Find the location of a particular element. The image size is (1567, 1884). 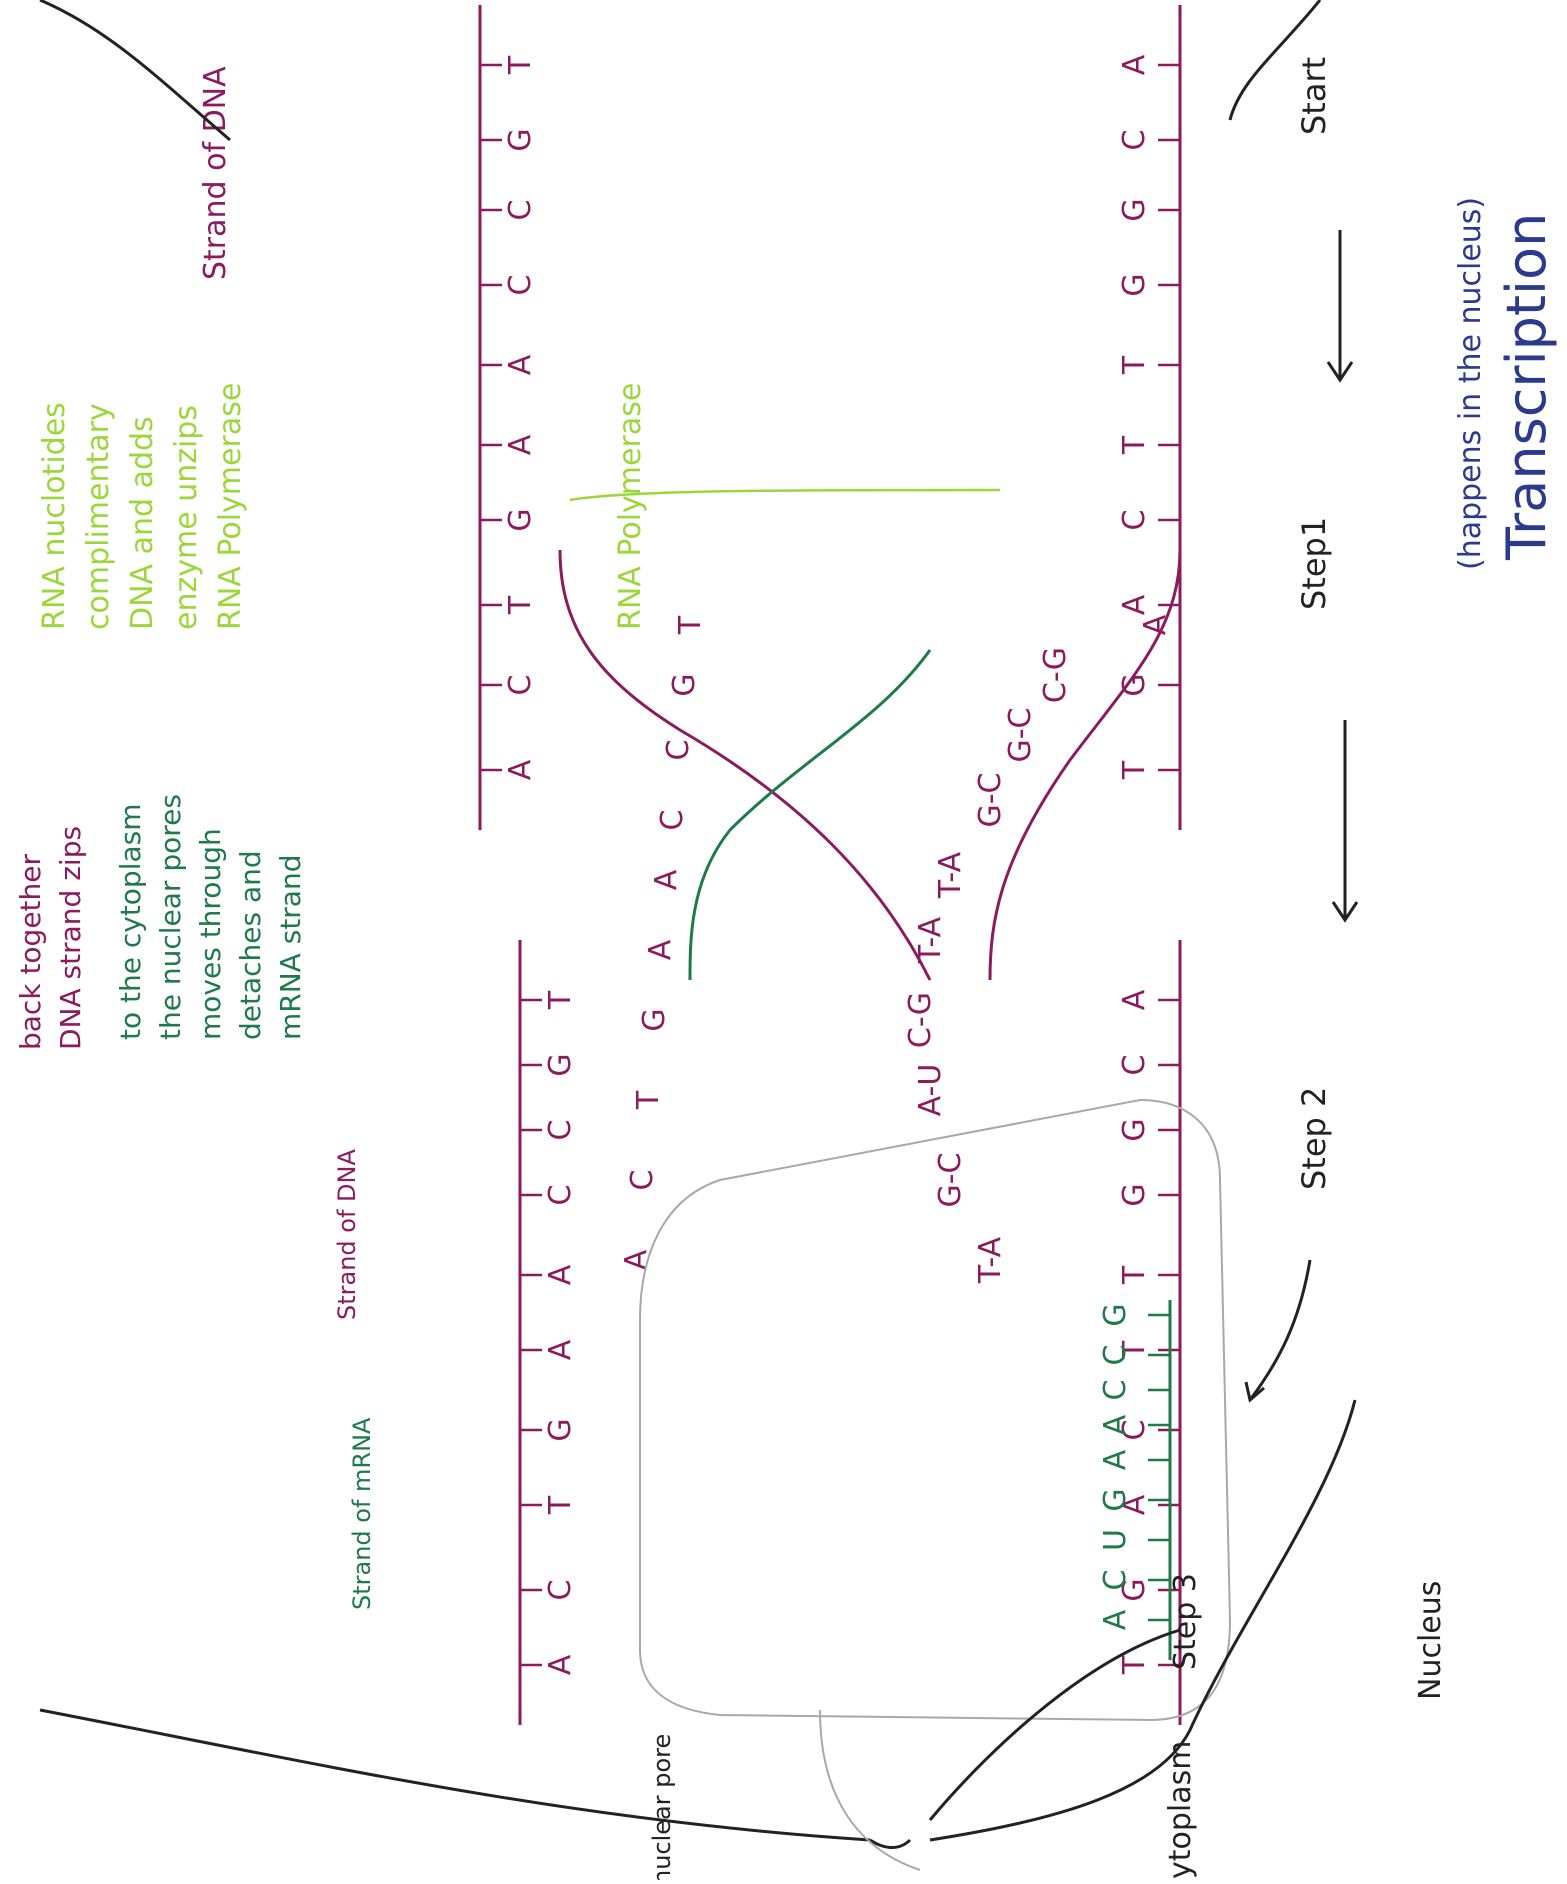

step1-base-pair: T-A is located at coordinates (990, 1260).